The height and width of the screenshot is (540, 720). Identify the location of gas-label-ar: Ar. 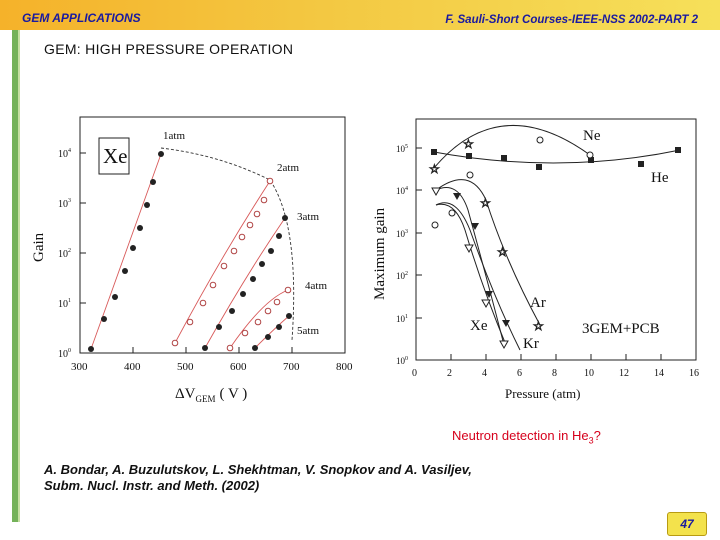
(538, 303).